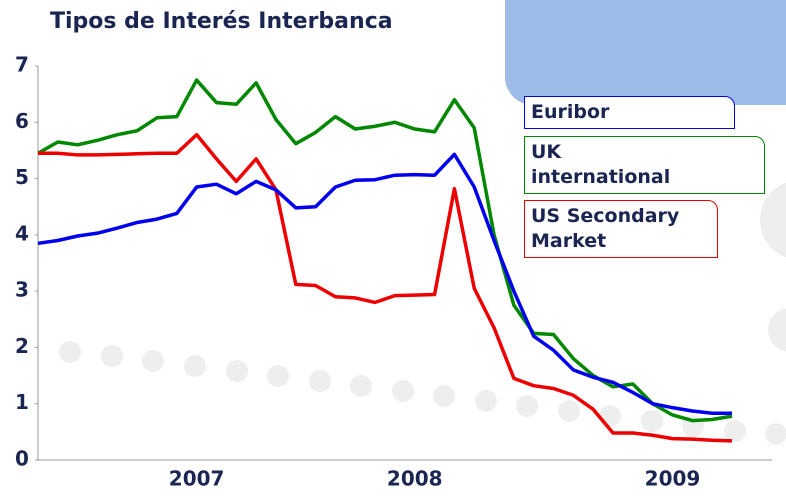 The width and height of the screenshot is (786, 496). What do you see at coordinates (197, 479) in the screenshot?
I see `x-tick-label: 2007` at bounding box center [197, 479].